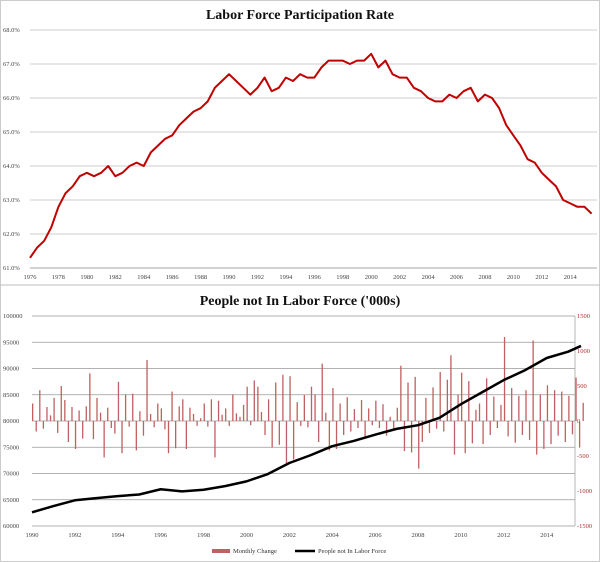 This screenshot has width=600, height=562. I want to click on x-tick-label: 2000, so click(371, 277).